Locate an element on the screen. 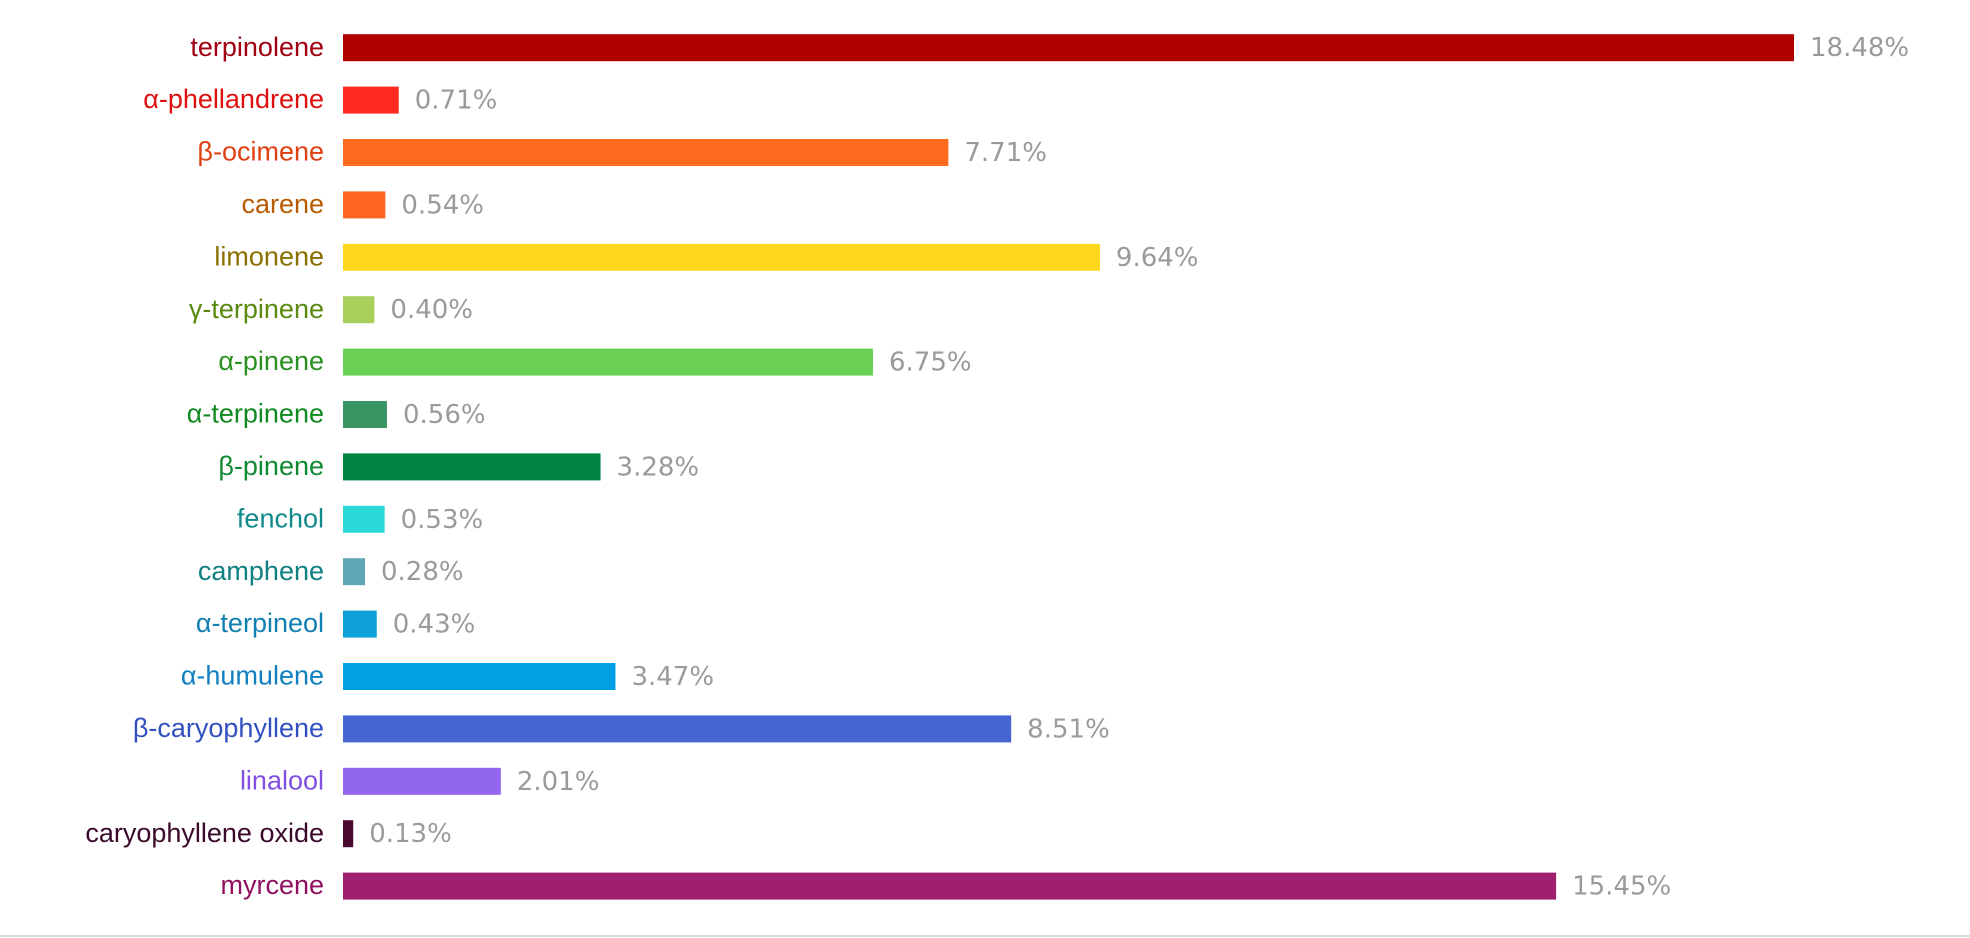 The width and height of the screenshot is (1970, 938). value-label: 0.43% is located at coordinates (434, 625).